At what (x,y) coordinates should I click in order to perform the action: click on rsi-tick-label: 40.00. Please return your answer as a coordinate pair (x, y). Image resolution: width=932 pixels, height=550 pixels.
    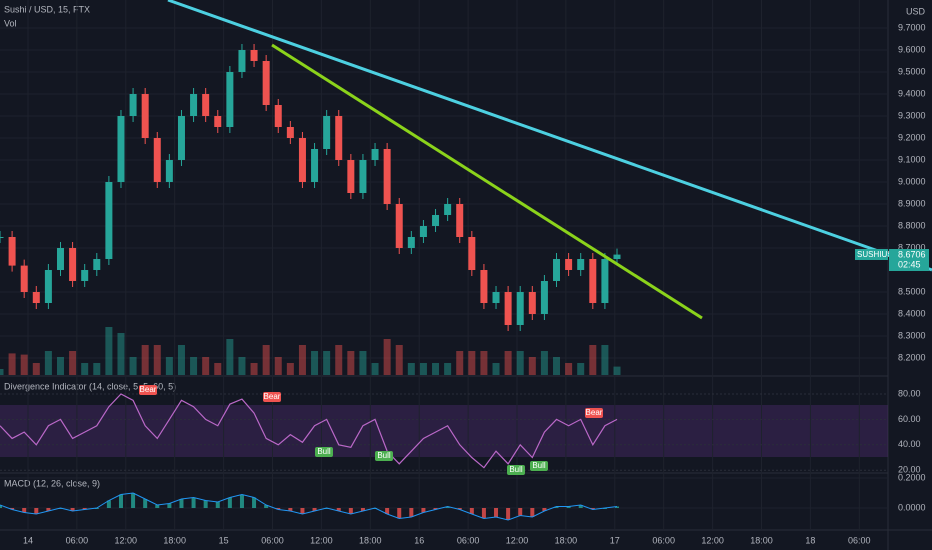
    Looking at the image, I should click on (909, 444).